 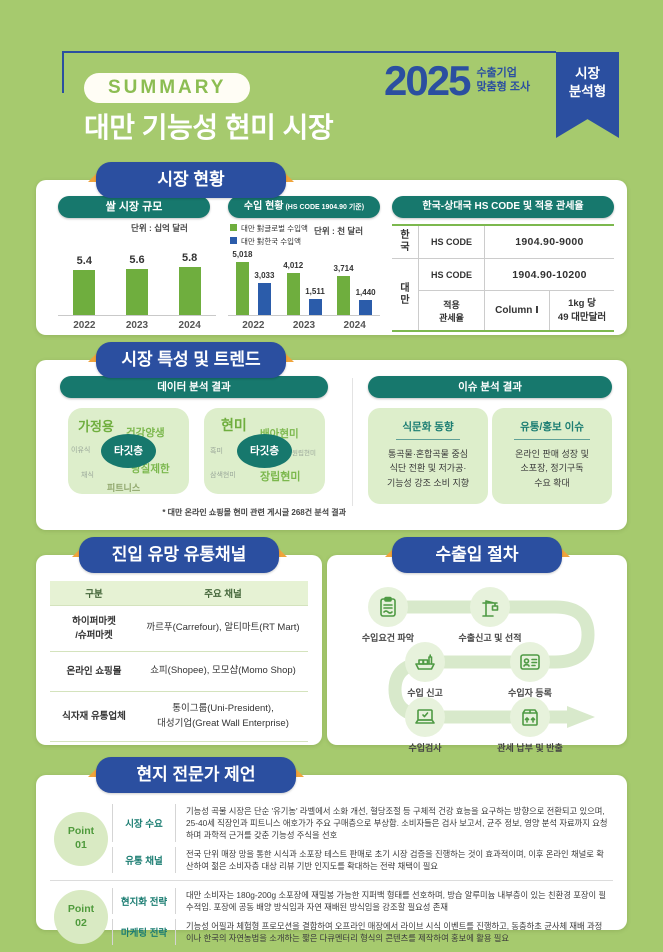 What do you see at coordinates (490, 387) in the screenshot?
I see `issue-analysis-pill: 이슈 분석 결과` at bounding box center [490, 387].